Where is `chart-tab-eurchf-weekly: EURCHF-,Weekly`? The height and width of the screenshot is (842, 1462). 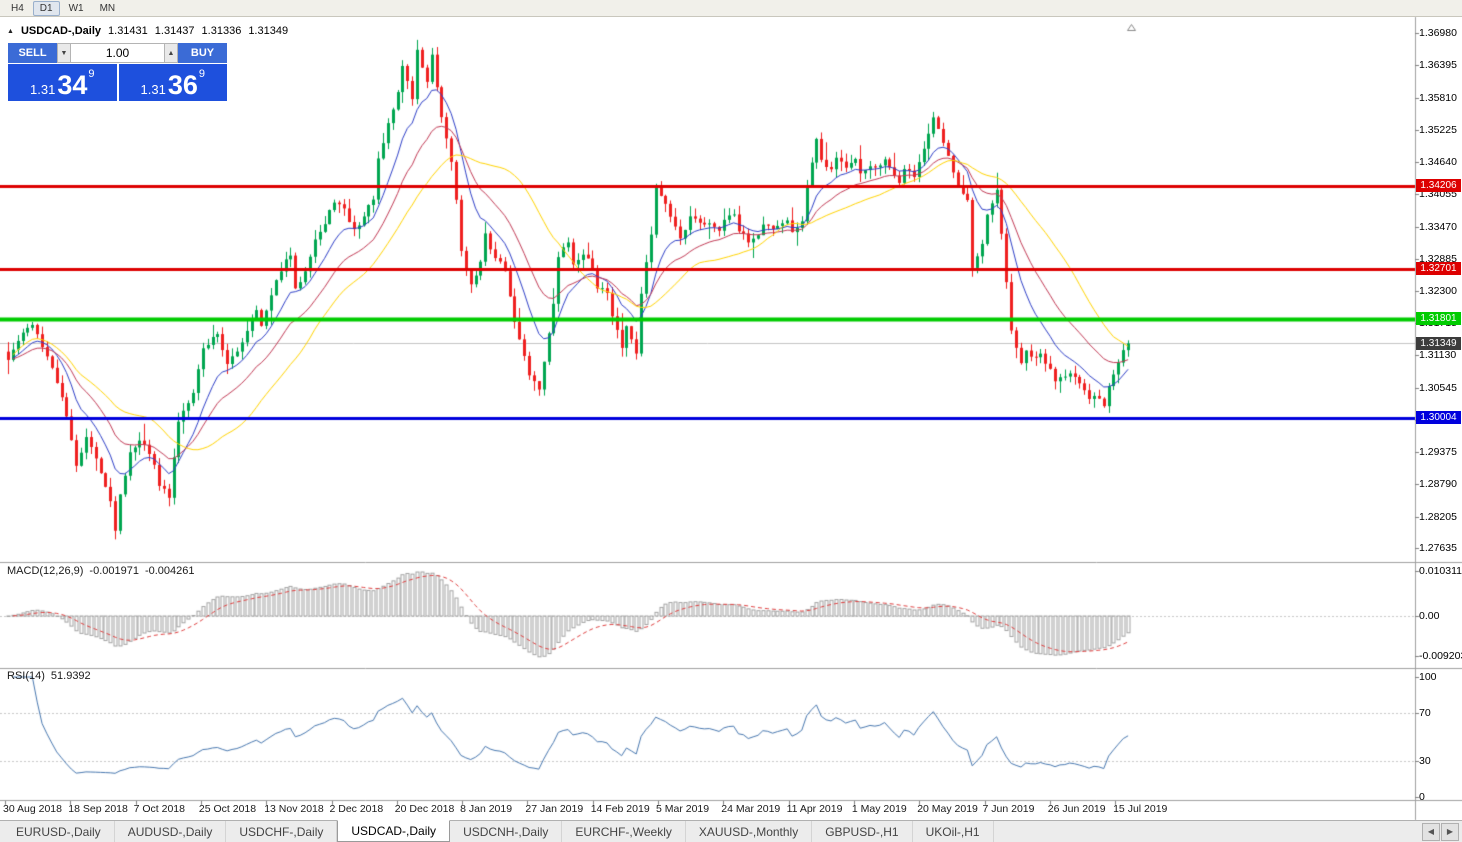 chart-tab-eurchf-weekly: EURCHF-,Weekly is located at coordinates (624, 831).